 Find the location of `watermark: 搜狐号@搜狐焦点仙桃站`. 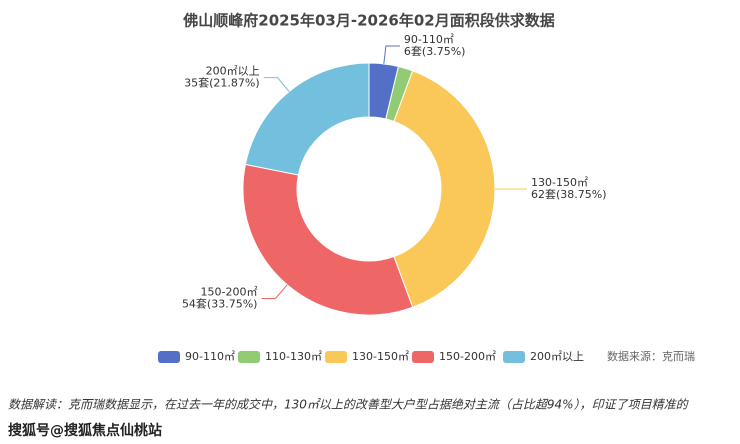

watermark: 搜狐号@搜狐焦点仙桃站 is located at coordinates (85, 430).